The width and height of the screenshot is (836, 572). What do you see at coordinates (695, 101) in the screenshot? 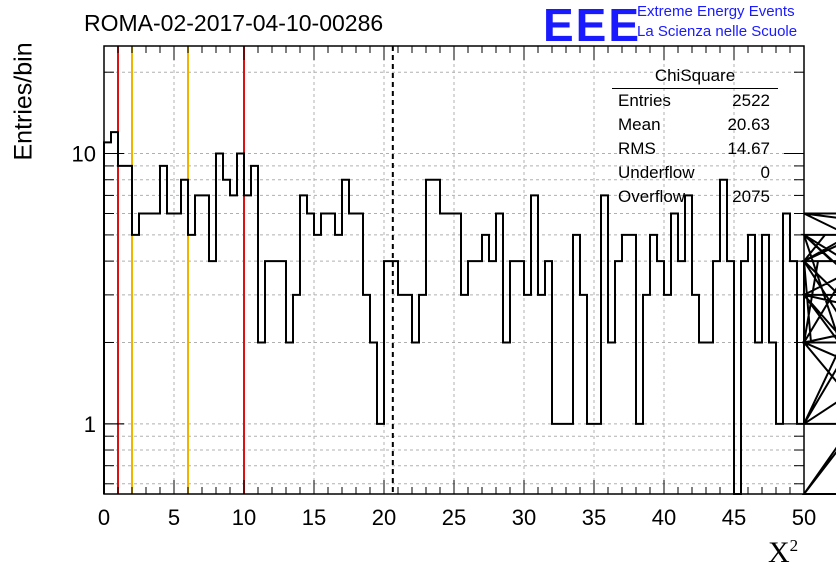
I see `stat-row-entries: Entries 2522` at bounding box center [695, 101].